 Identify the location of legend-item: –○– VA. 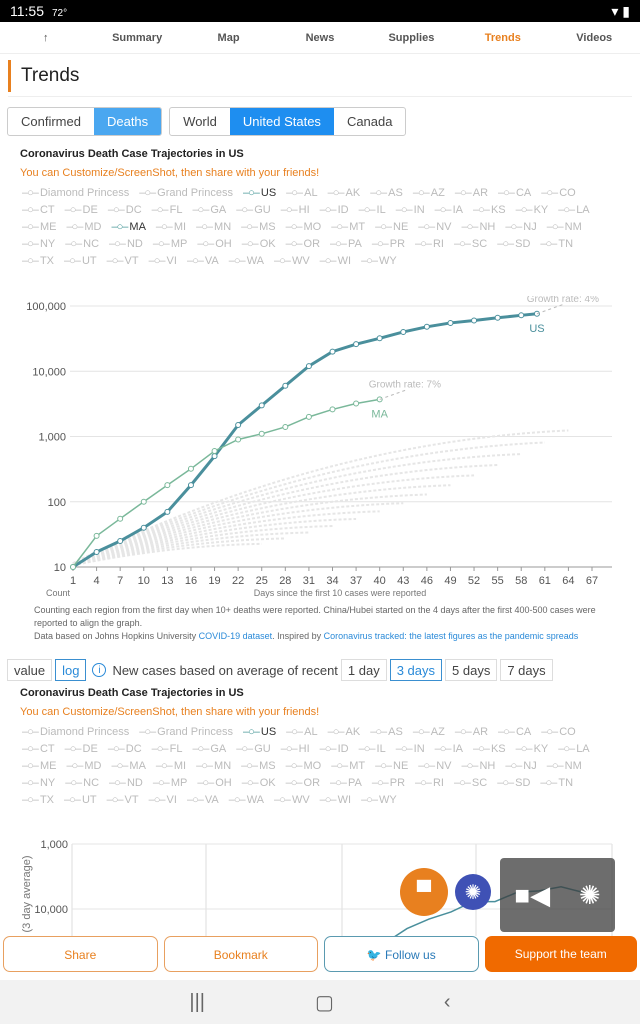
(202, 261).